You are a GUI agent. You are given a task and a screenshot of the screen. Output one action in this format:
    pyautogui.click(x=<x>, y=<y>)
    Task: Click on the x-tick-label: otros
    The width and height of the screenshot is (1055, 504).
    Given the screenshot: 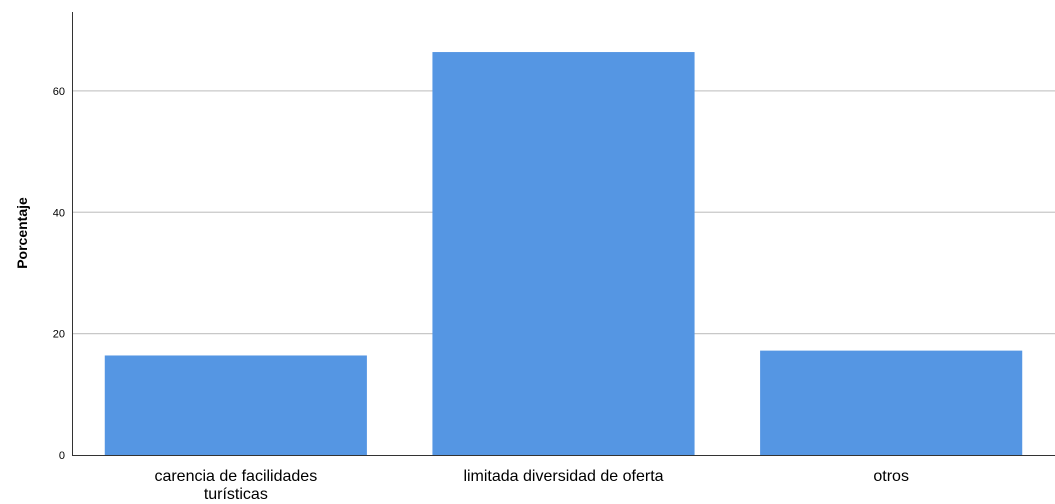 What is the action you would take?
    pyautogui.click(x=891, y=476)
    